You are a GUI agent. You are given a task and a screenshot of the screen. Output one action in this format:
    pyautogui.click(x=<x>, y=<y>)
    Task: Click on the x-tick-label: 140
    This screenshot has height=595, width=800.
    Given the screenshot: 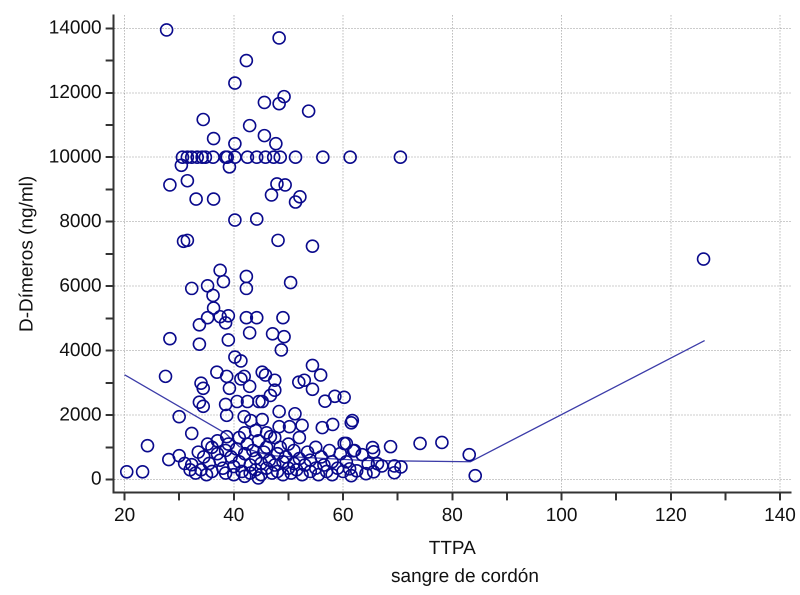 What is the action you would take?
    pyautogui.click(x=780, y=515)
    